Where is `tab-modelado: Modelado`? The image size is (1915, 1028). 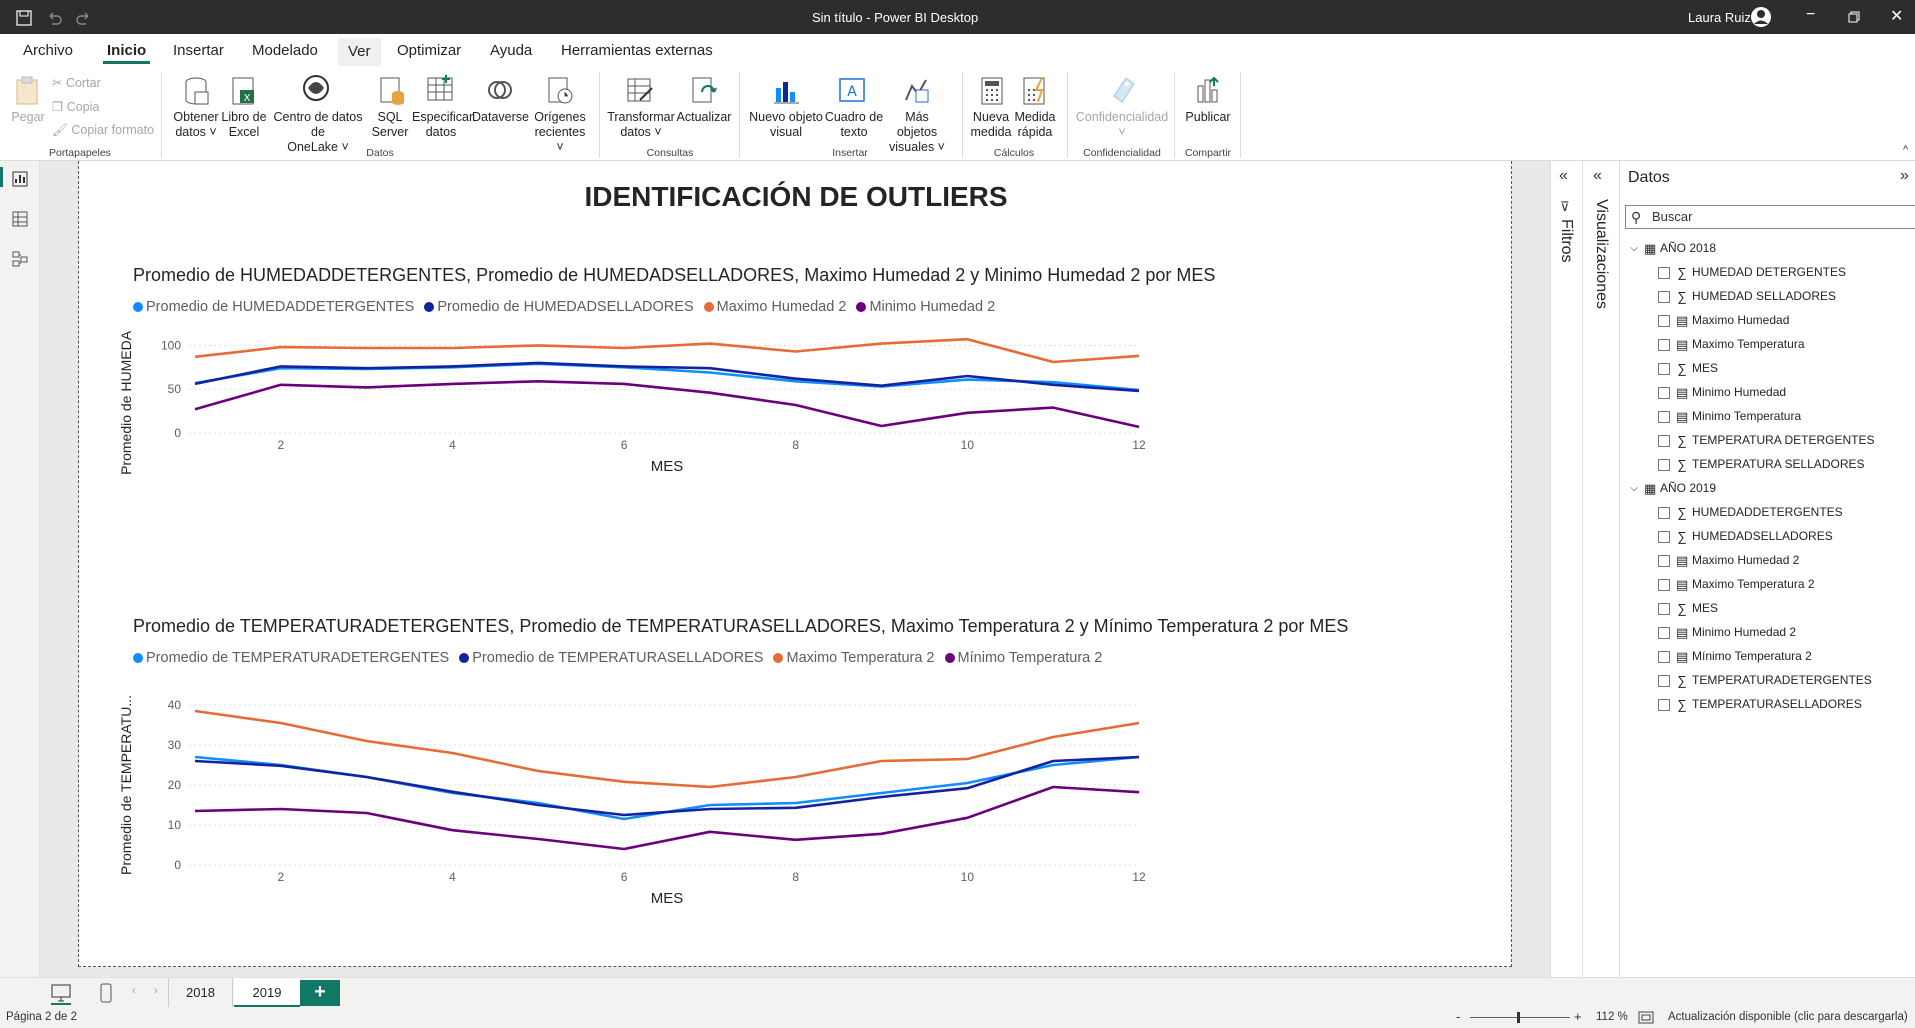 tab-modelado: Modelado is located at coordinates (285, 50).